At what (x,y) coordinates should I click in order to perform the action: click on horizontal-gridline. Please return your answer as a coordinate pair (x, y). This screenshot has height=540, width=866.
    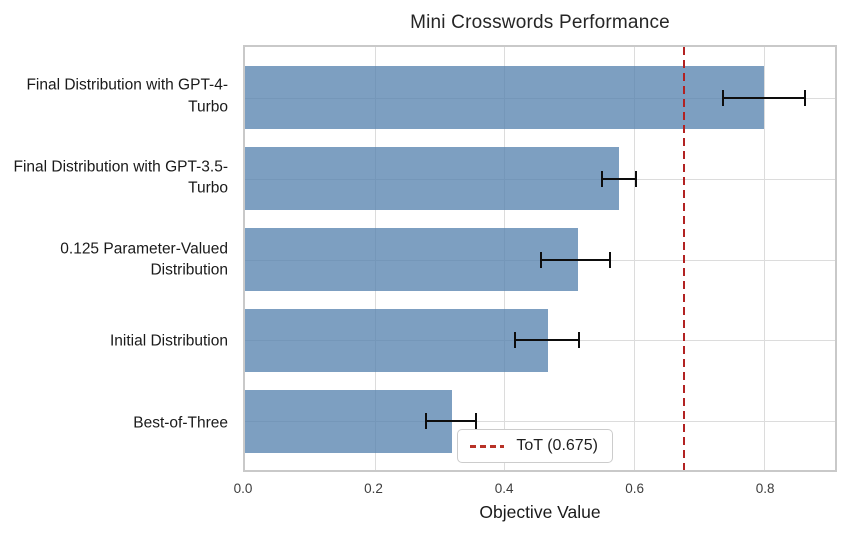
    Looking at the image, I should click on (540, 422).